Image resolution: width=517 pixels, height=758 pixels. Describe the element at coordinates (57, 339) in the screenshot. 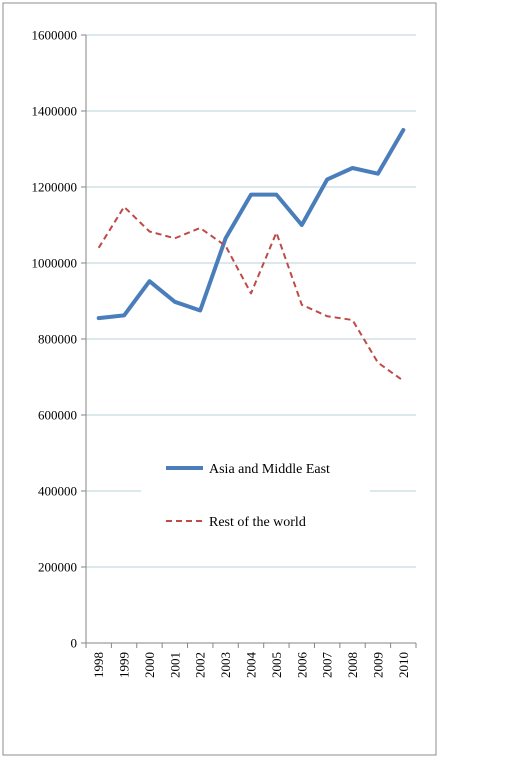

I see `y-tick-label: 800000` at that location.